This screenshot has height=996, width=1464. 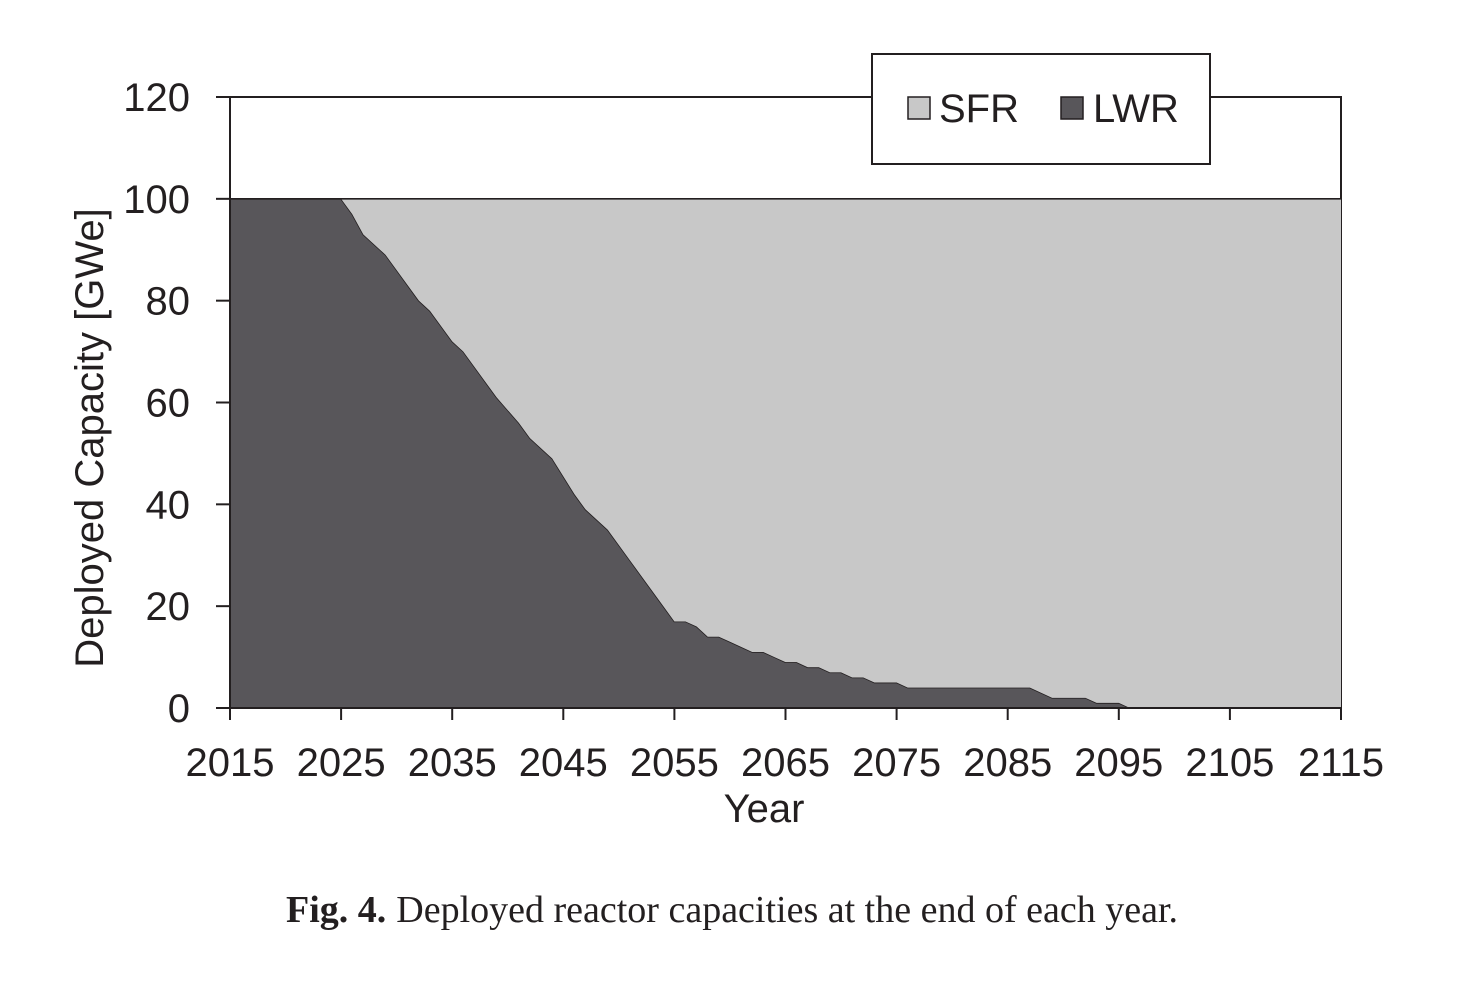 I want to click on x-axis-label: Year, so click(x=764, y=809).